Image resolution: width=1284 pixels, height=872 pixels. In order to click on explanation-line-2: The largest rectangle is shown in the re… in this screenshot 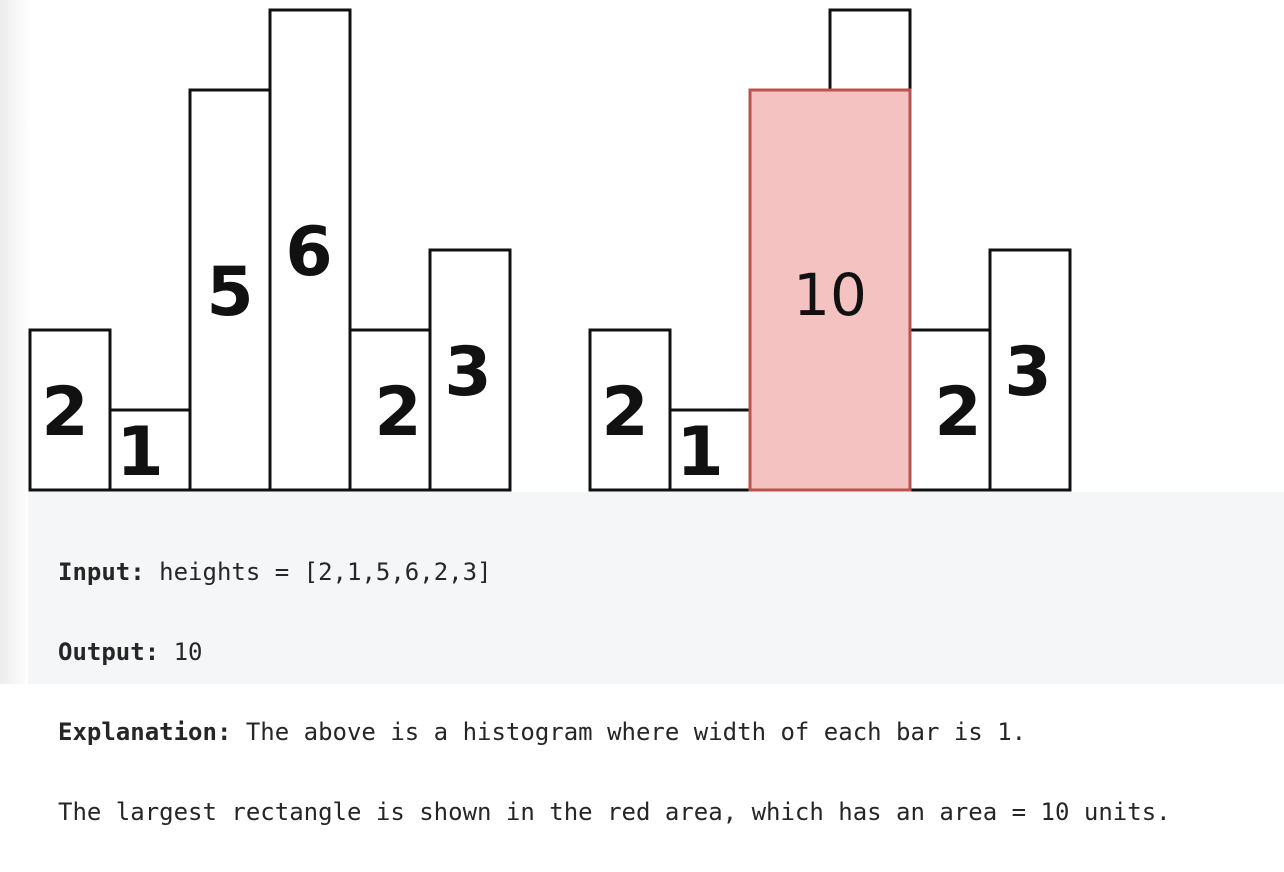, I will do `click(671, 812)`.